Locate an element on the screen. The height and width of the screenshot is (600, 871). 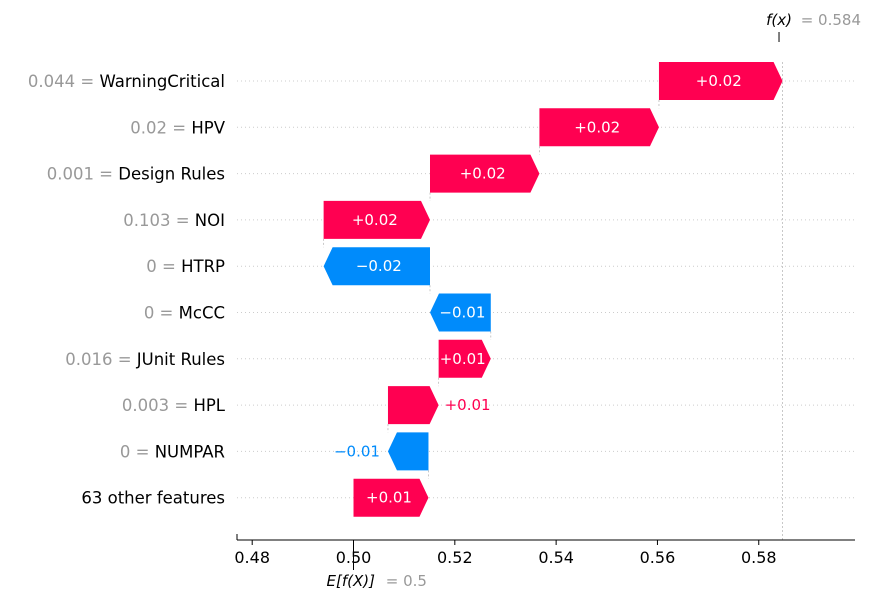
bar-value-label: −0.02 is located at coordinates (379, 266).